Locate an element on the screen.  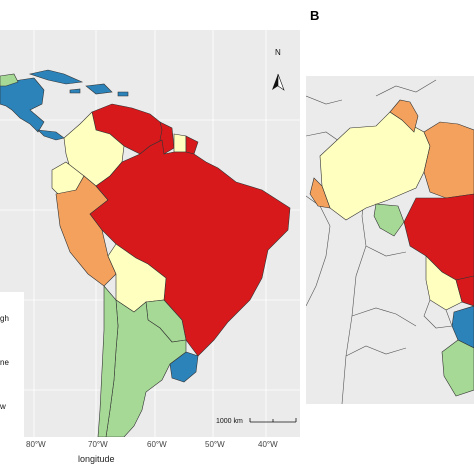
x-tick-40w: 40°W is located at coordinates (268, 444).